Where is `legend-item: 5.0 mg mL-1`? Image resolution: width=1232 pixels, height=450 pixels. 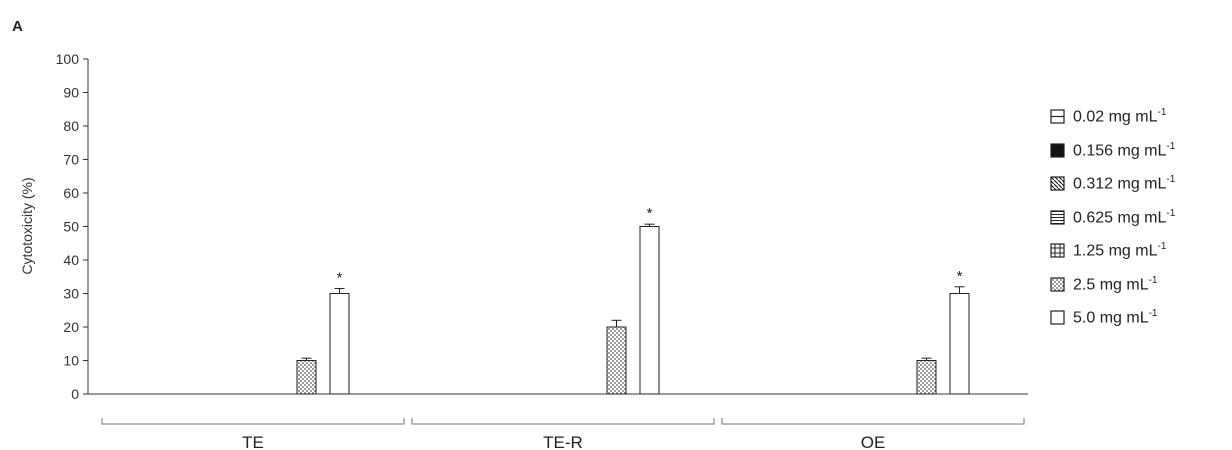 legend-item: 5.0 mg mL-1 is located at coordinates (1112, 318).